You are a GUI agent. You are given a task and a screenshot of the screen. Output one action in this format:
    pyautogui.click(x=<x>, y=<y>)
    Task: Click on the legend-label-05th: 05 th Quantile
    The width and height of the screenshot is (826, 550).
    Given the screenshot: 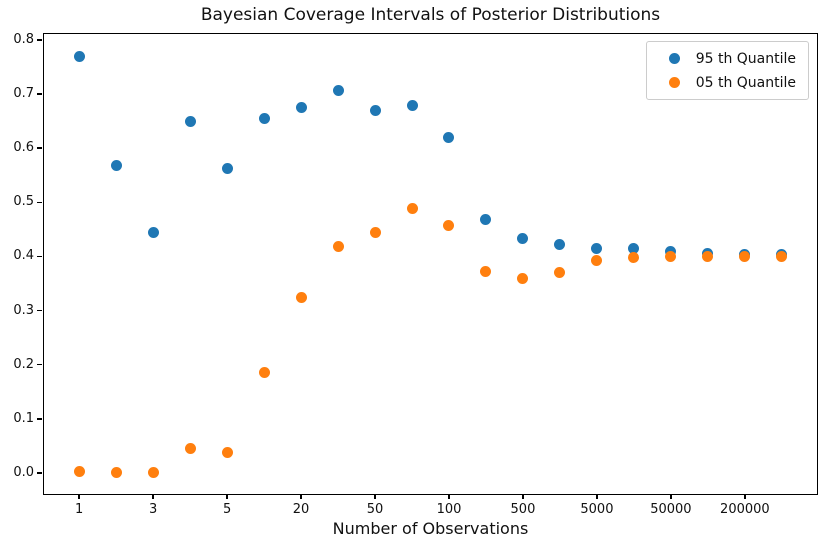 What is the action you would take?
    pyautogui.click(x=745, y=82)
    